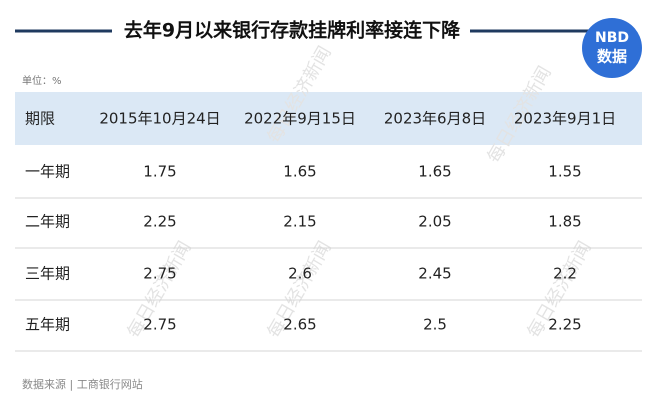  I want to click on row-header: 一年期, so click(47, 172).